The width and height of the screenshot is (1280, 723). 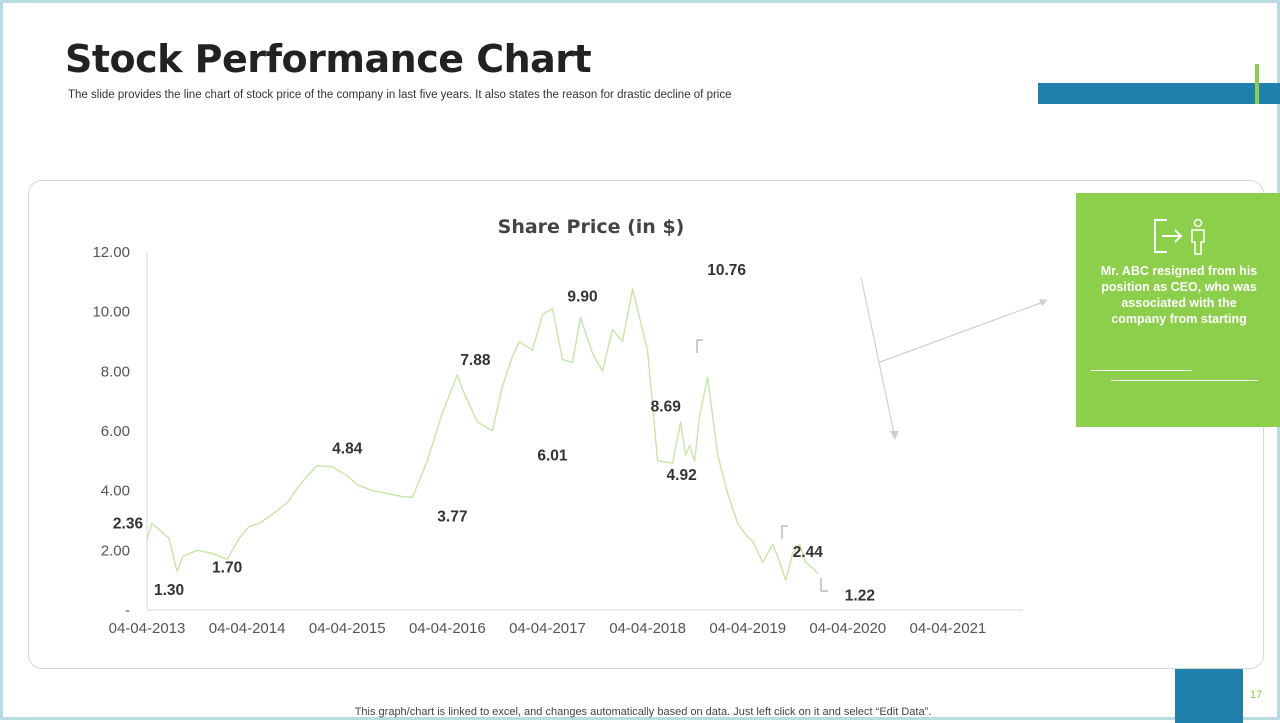 What do you see at coordinates (1179, 236) in the screenshot?
I see `person-exit-icon` at bounding box center [1179, 236].